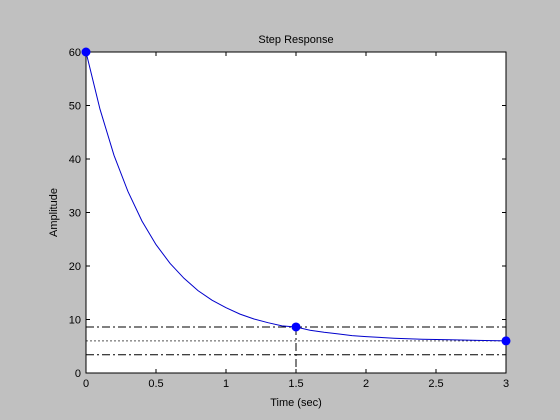 Image resolution: width=560 pixels, height=420 pixels. I want to click on y-tick-label: 60, so click(75, 53).